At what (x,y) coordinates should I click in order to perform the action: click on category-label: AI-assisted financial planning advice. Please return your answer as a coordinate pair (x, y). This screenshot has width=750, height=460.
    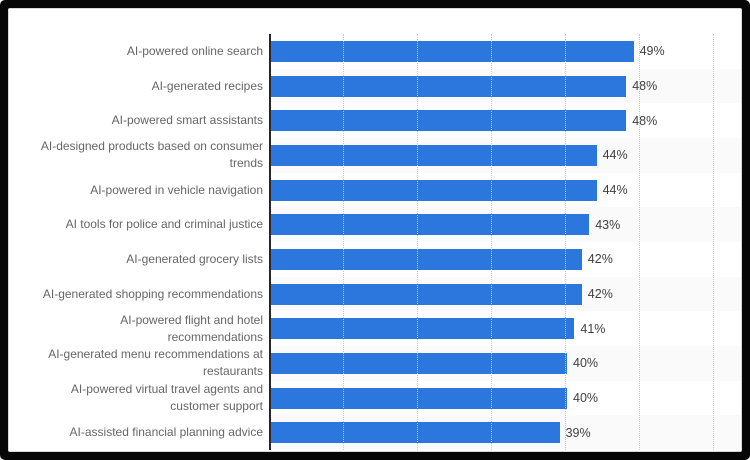
    Looking at the image, I should click on (139, 433).